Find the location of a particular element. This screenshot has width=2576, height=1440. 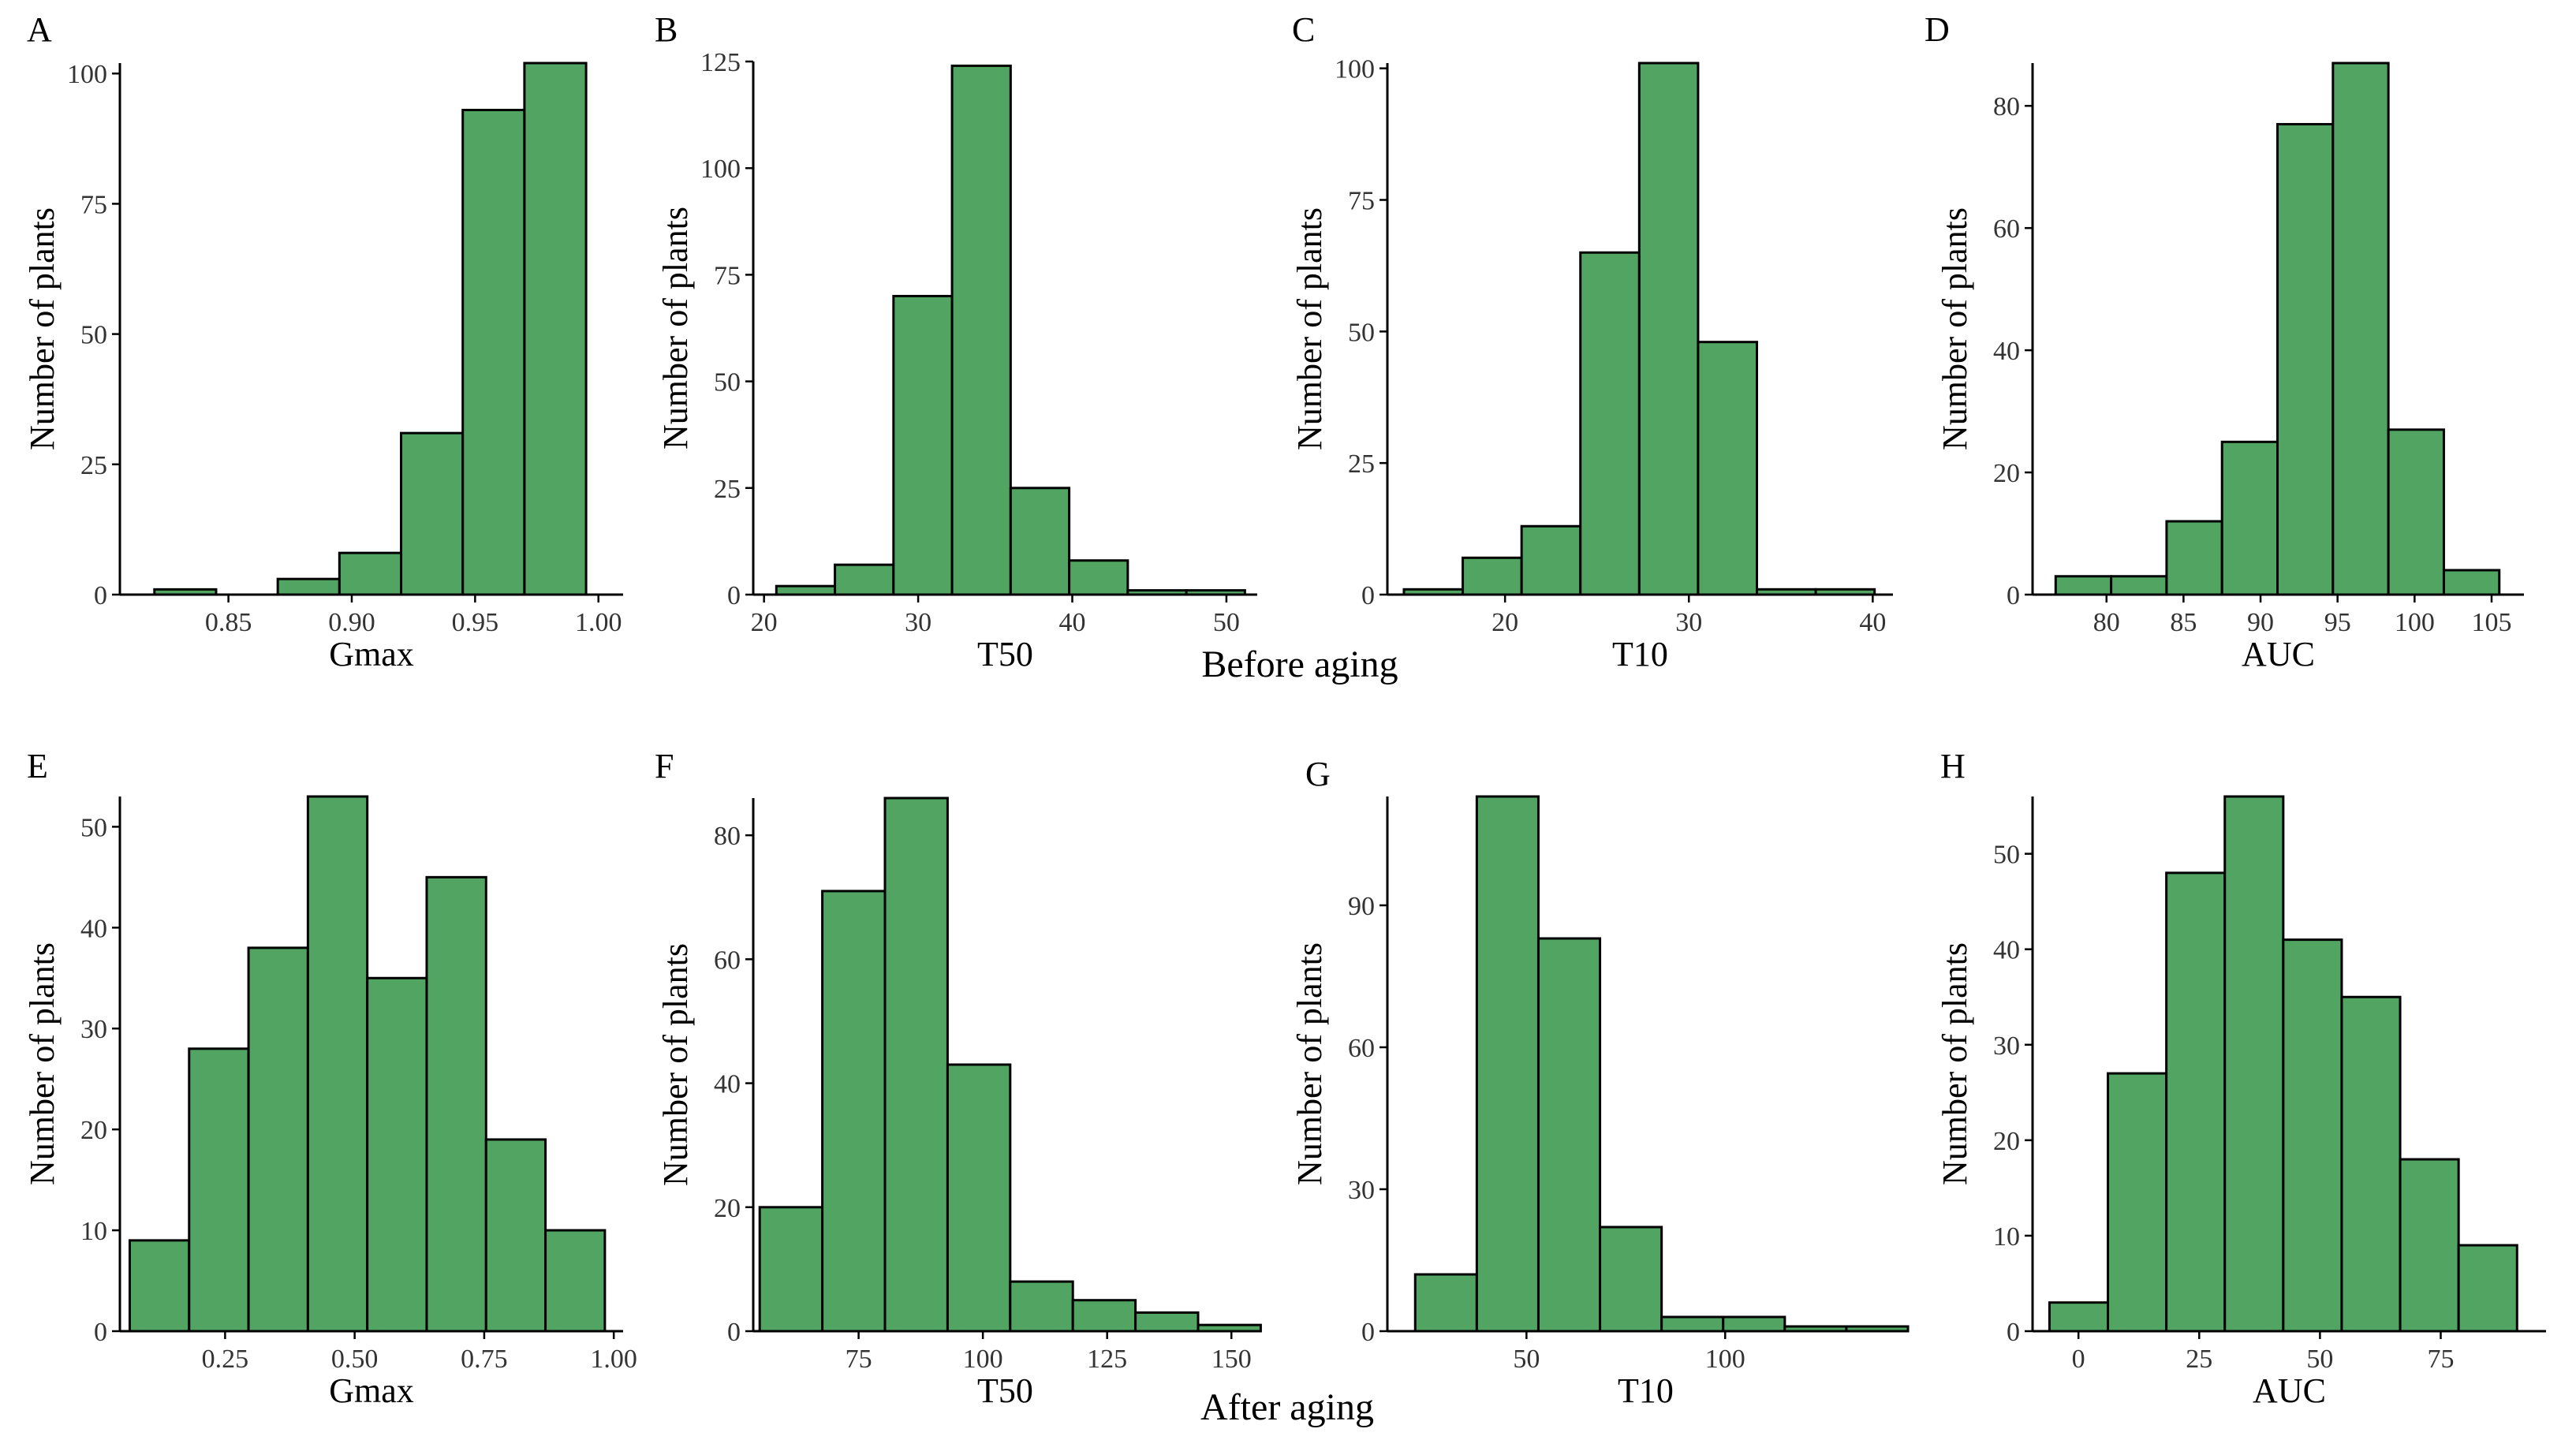

panel-letter-h: H is located at coordinates (1953, 766).